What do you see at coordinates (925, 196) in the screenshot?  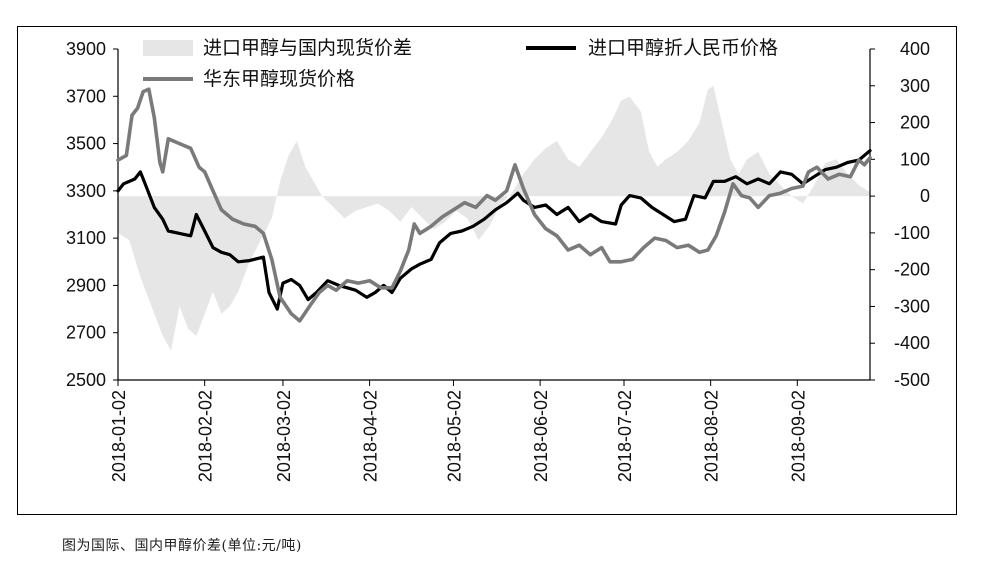 I see `right-tick-label: 0` at bounding box center [925, 196].